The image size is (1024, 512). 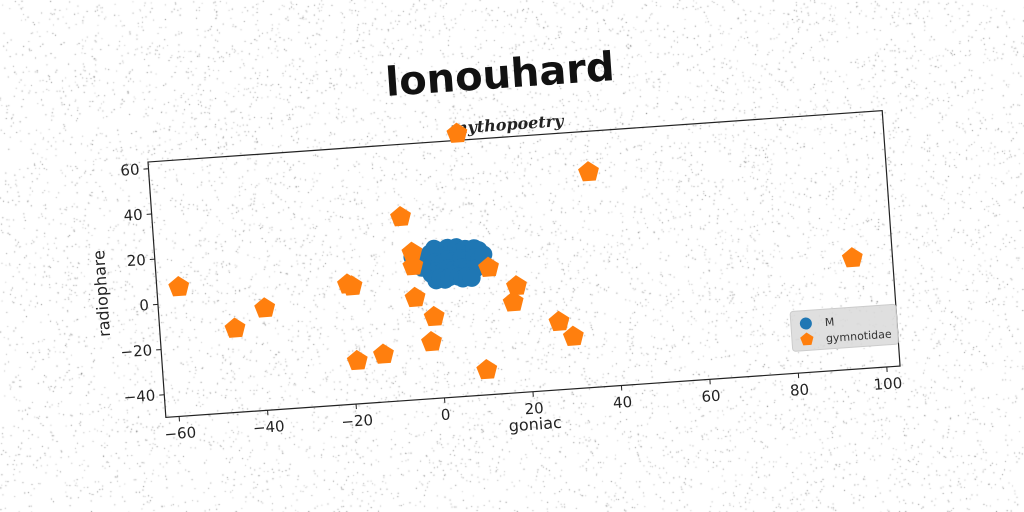 I want to click on legend-box, so click(x=844, y=327).